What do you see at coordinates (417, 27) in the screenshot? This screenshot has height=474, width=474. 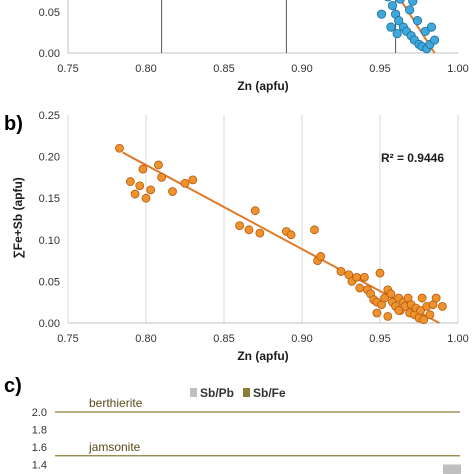 I see `panel-a-trendline` at bounding box center [417, 27].